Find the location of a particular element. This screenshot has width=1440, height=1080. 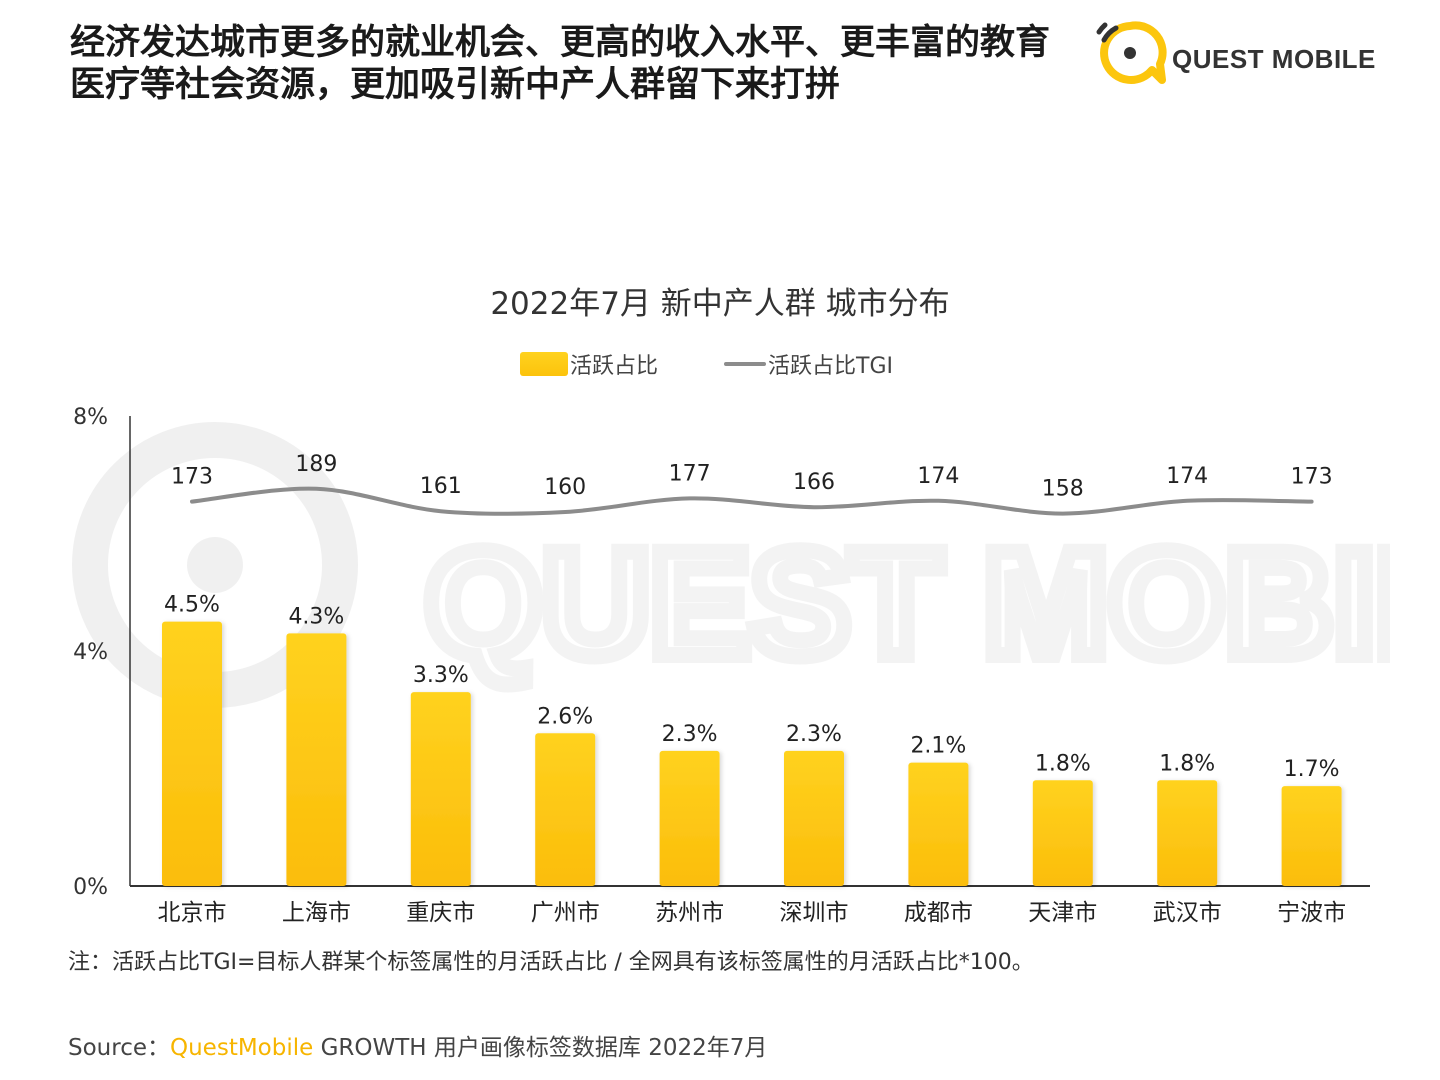

x-tick-label: 上海市 is located at coordinates (316, 913).